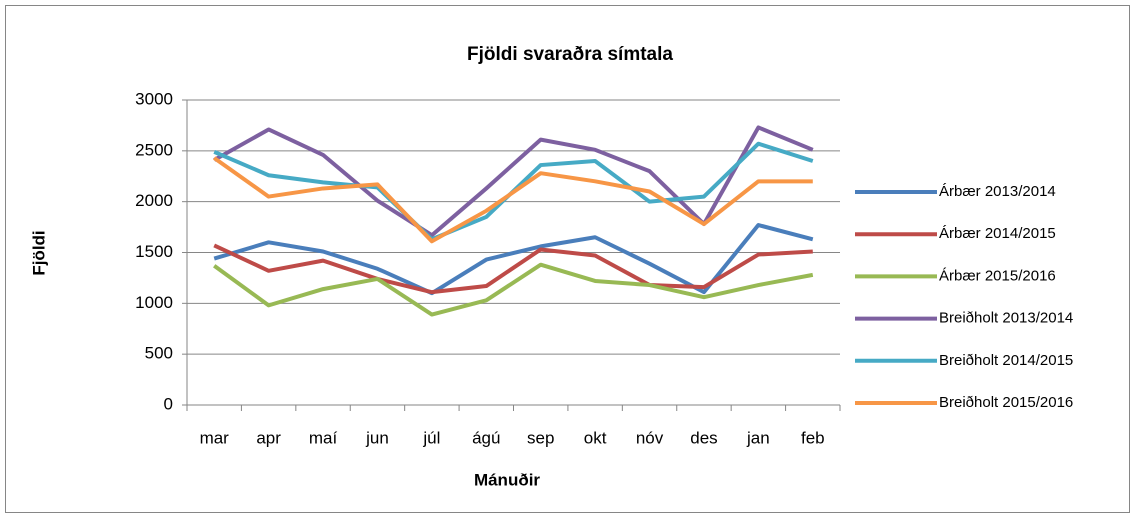 The image size is (1135, 518). Describe the element at coordinates (650, 437) in the screenshot. I see `x-tick-label: nóv` at that location.